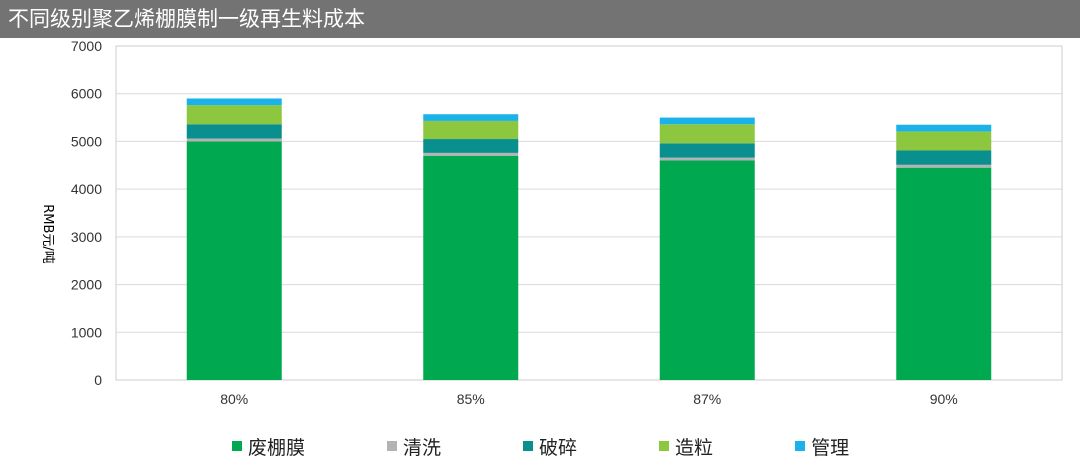 The height and width of the screenshot is (469, 1080). What do you see at coordinates (86, 237) in the screenshot?
I see `y-tick-label: 3000` at bounding box center [86, 237].